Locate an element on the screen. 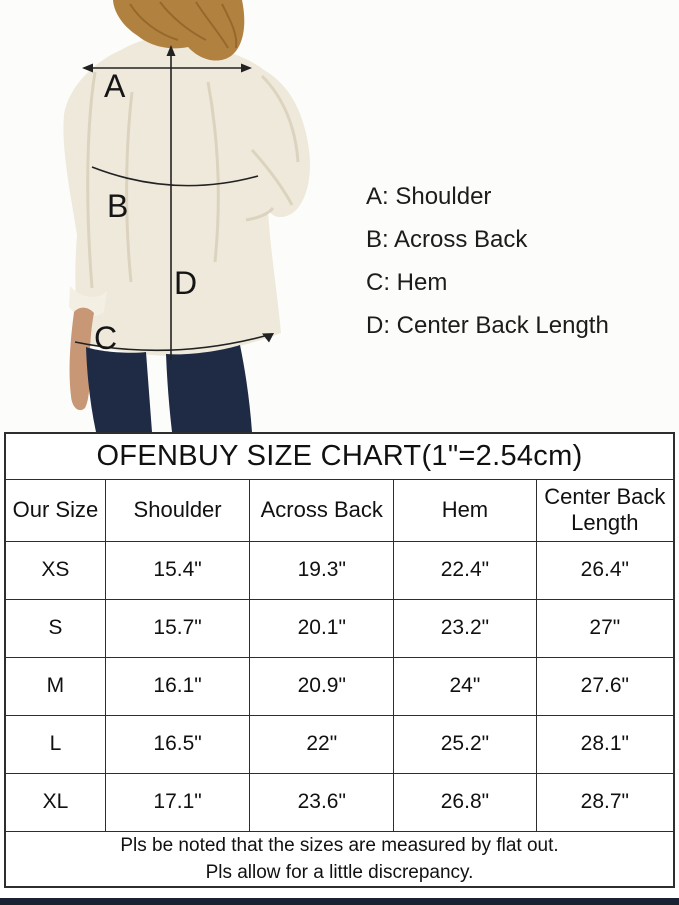  jacket-shading is located at coordinates (193, 180).